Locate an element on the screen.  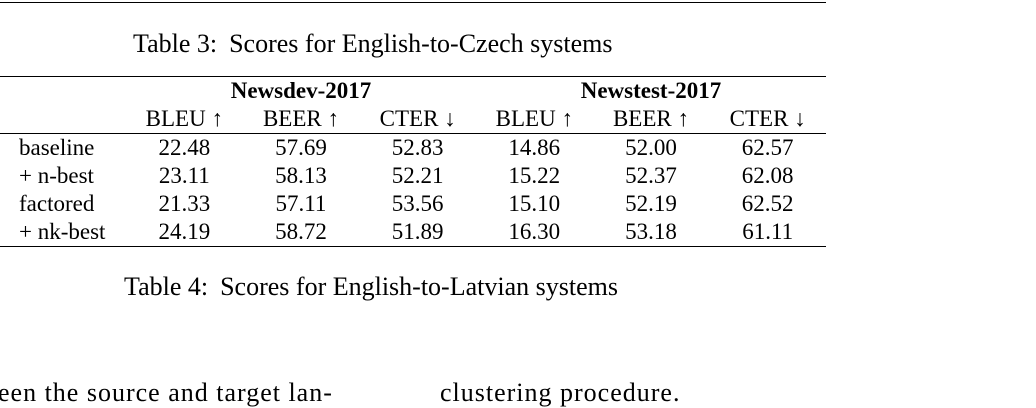
score-cell: 52.83 is located at coordinates (417, 147).